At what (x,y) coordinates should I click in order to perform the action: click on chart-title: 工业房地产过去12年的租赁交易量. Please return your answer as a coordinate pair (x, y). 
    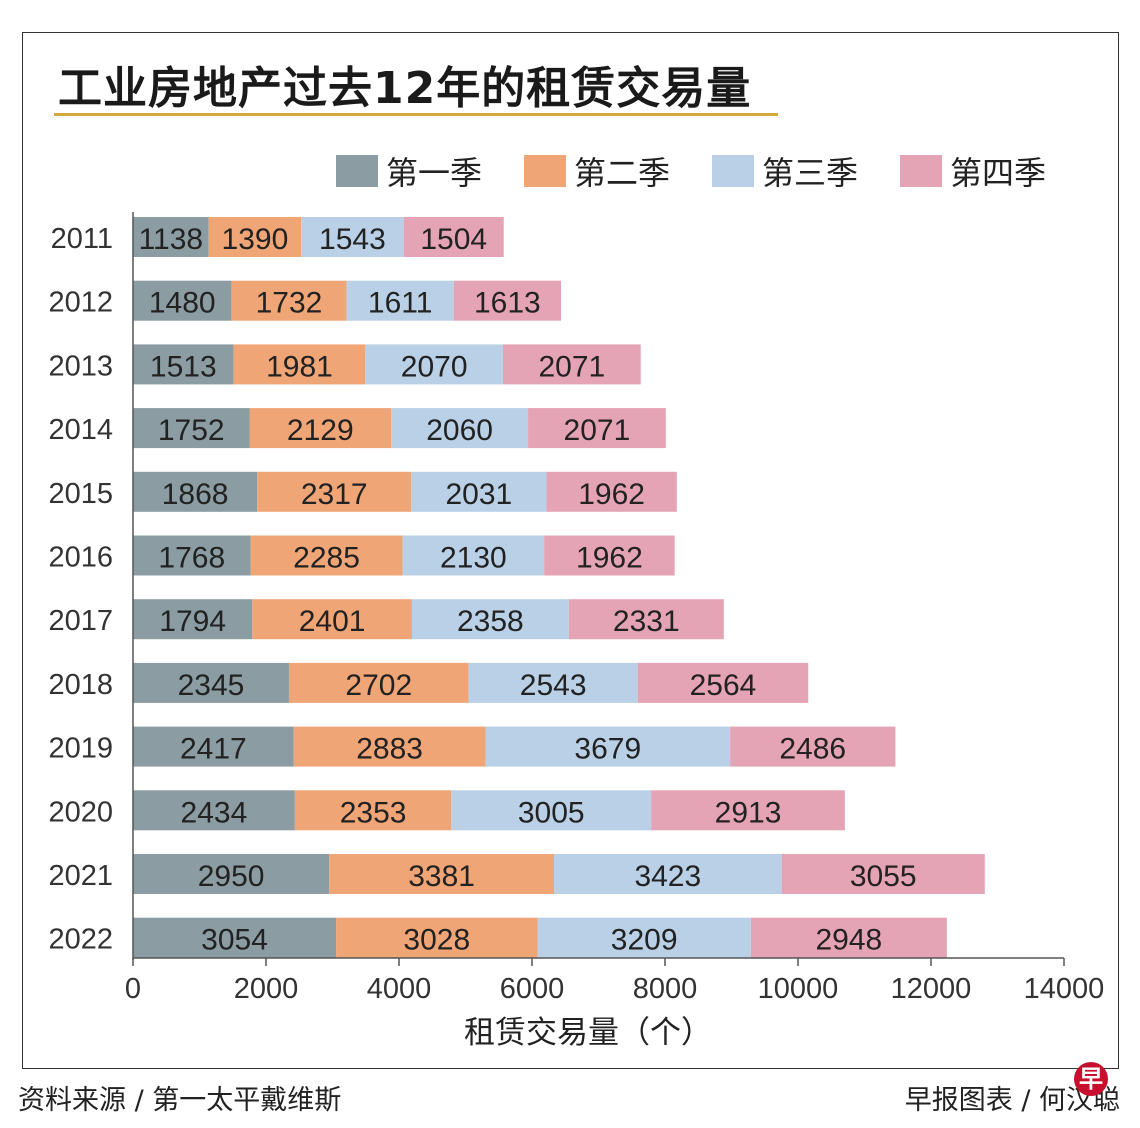
    Looking at the image, I should click on (405, 88).